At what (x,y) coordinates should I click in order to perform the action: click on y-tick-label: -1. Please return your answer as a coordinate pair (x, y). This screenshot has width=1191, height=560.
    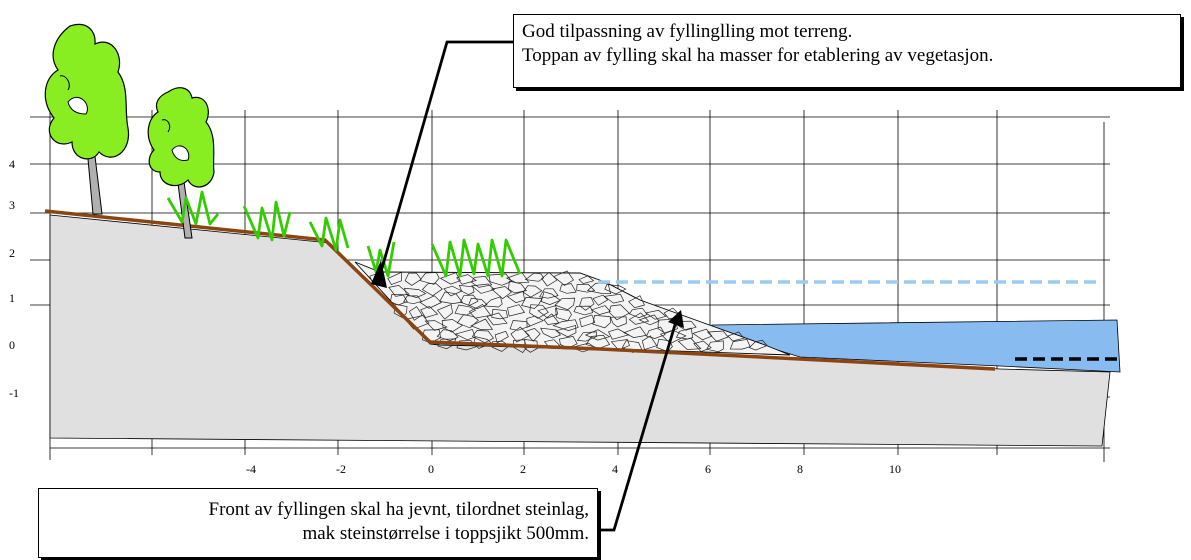
    Looking at the image, I should click on (14, 393).